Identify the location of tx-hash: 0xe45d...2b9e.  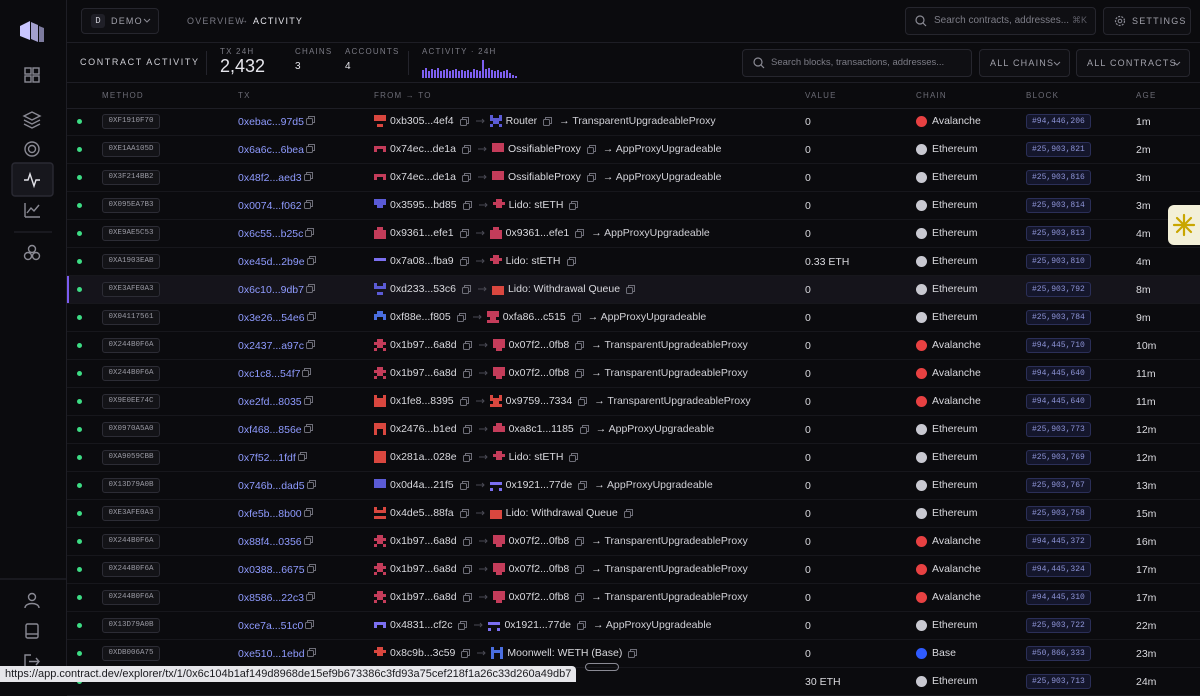
(278, 262).